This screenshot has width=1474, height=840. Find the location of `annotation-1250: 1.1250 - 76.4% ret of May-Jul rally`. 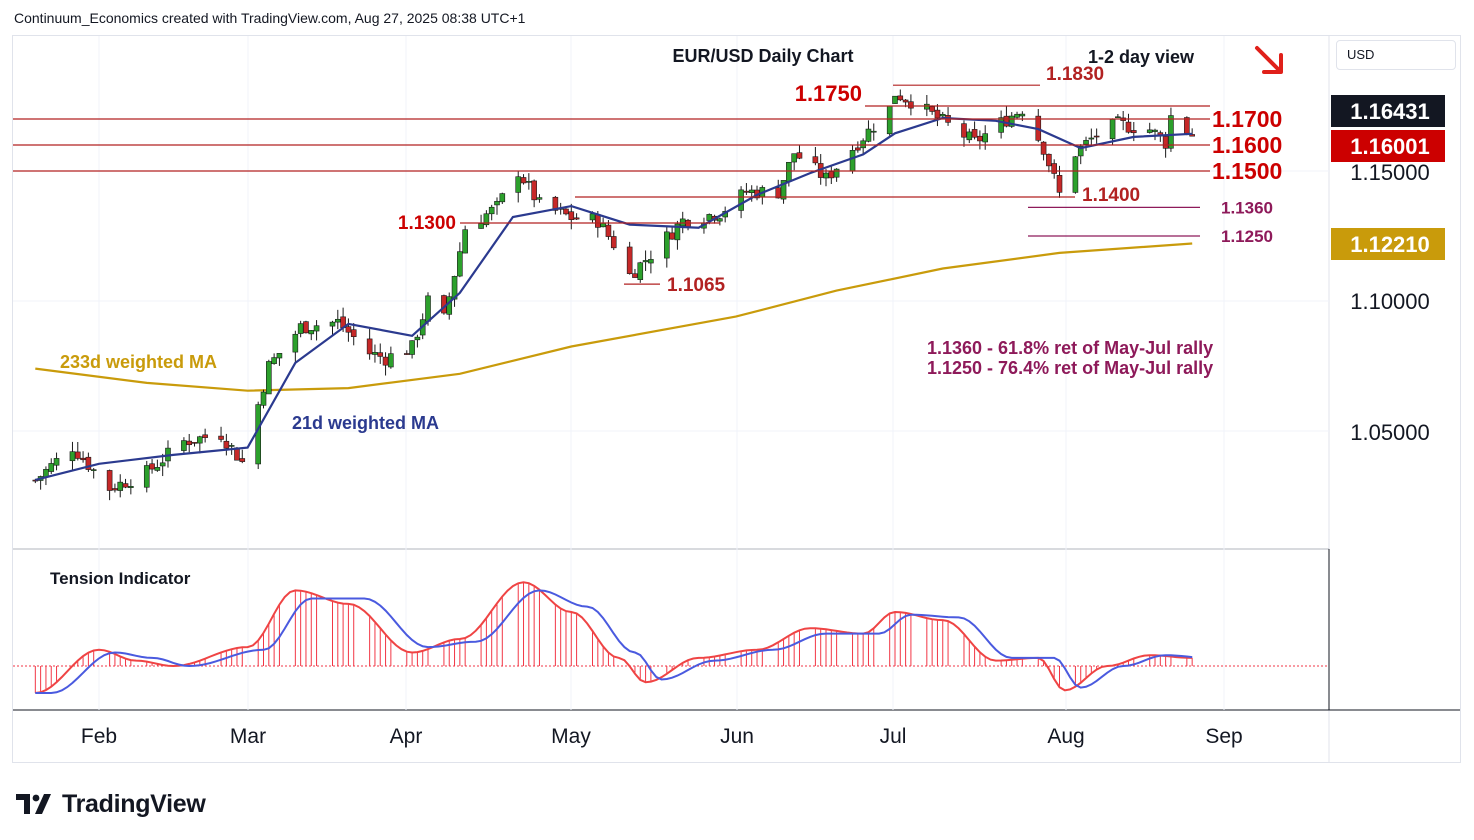

annotation-1250: 1.1250 - 76.4% ret of May-Jul rally is located at coordinates (1070, 368).